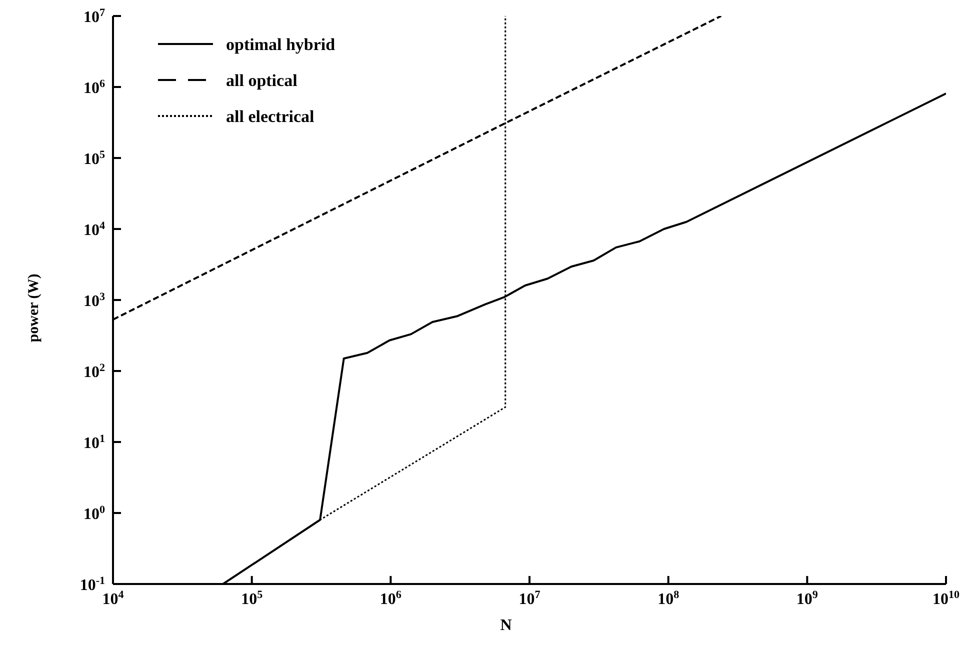 This screenshot has width=978, height=657. Describe the element at coordinates (262, 80) in the screenshot. I see `legend-label: all optical` at that location.